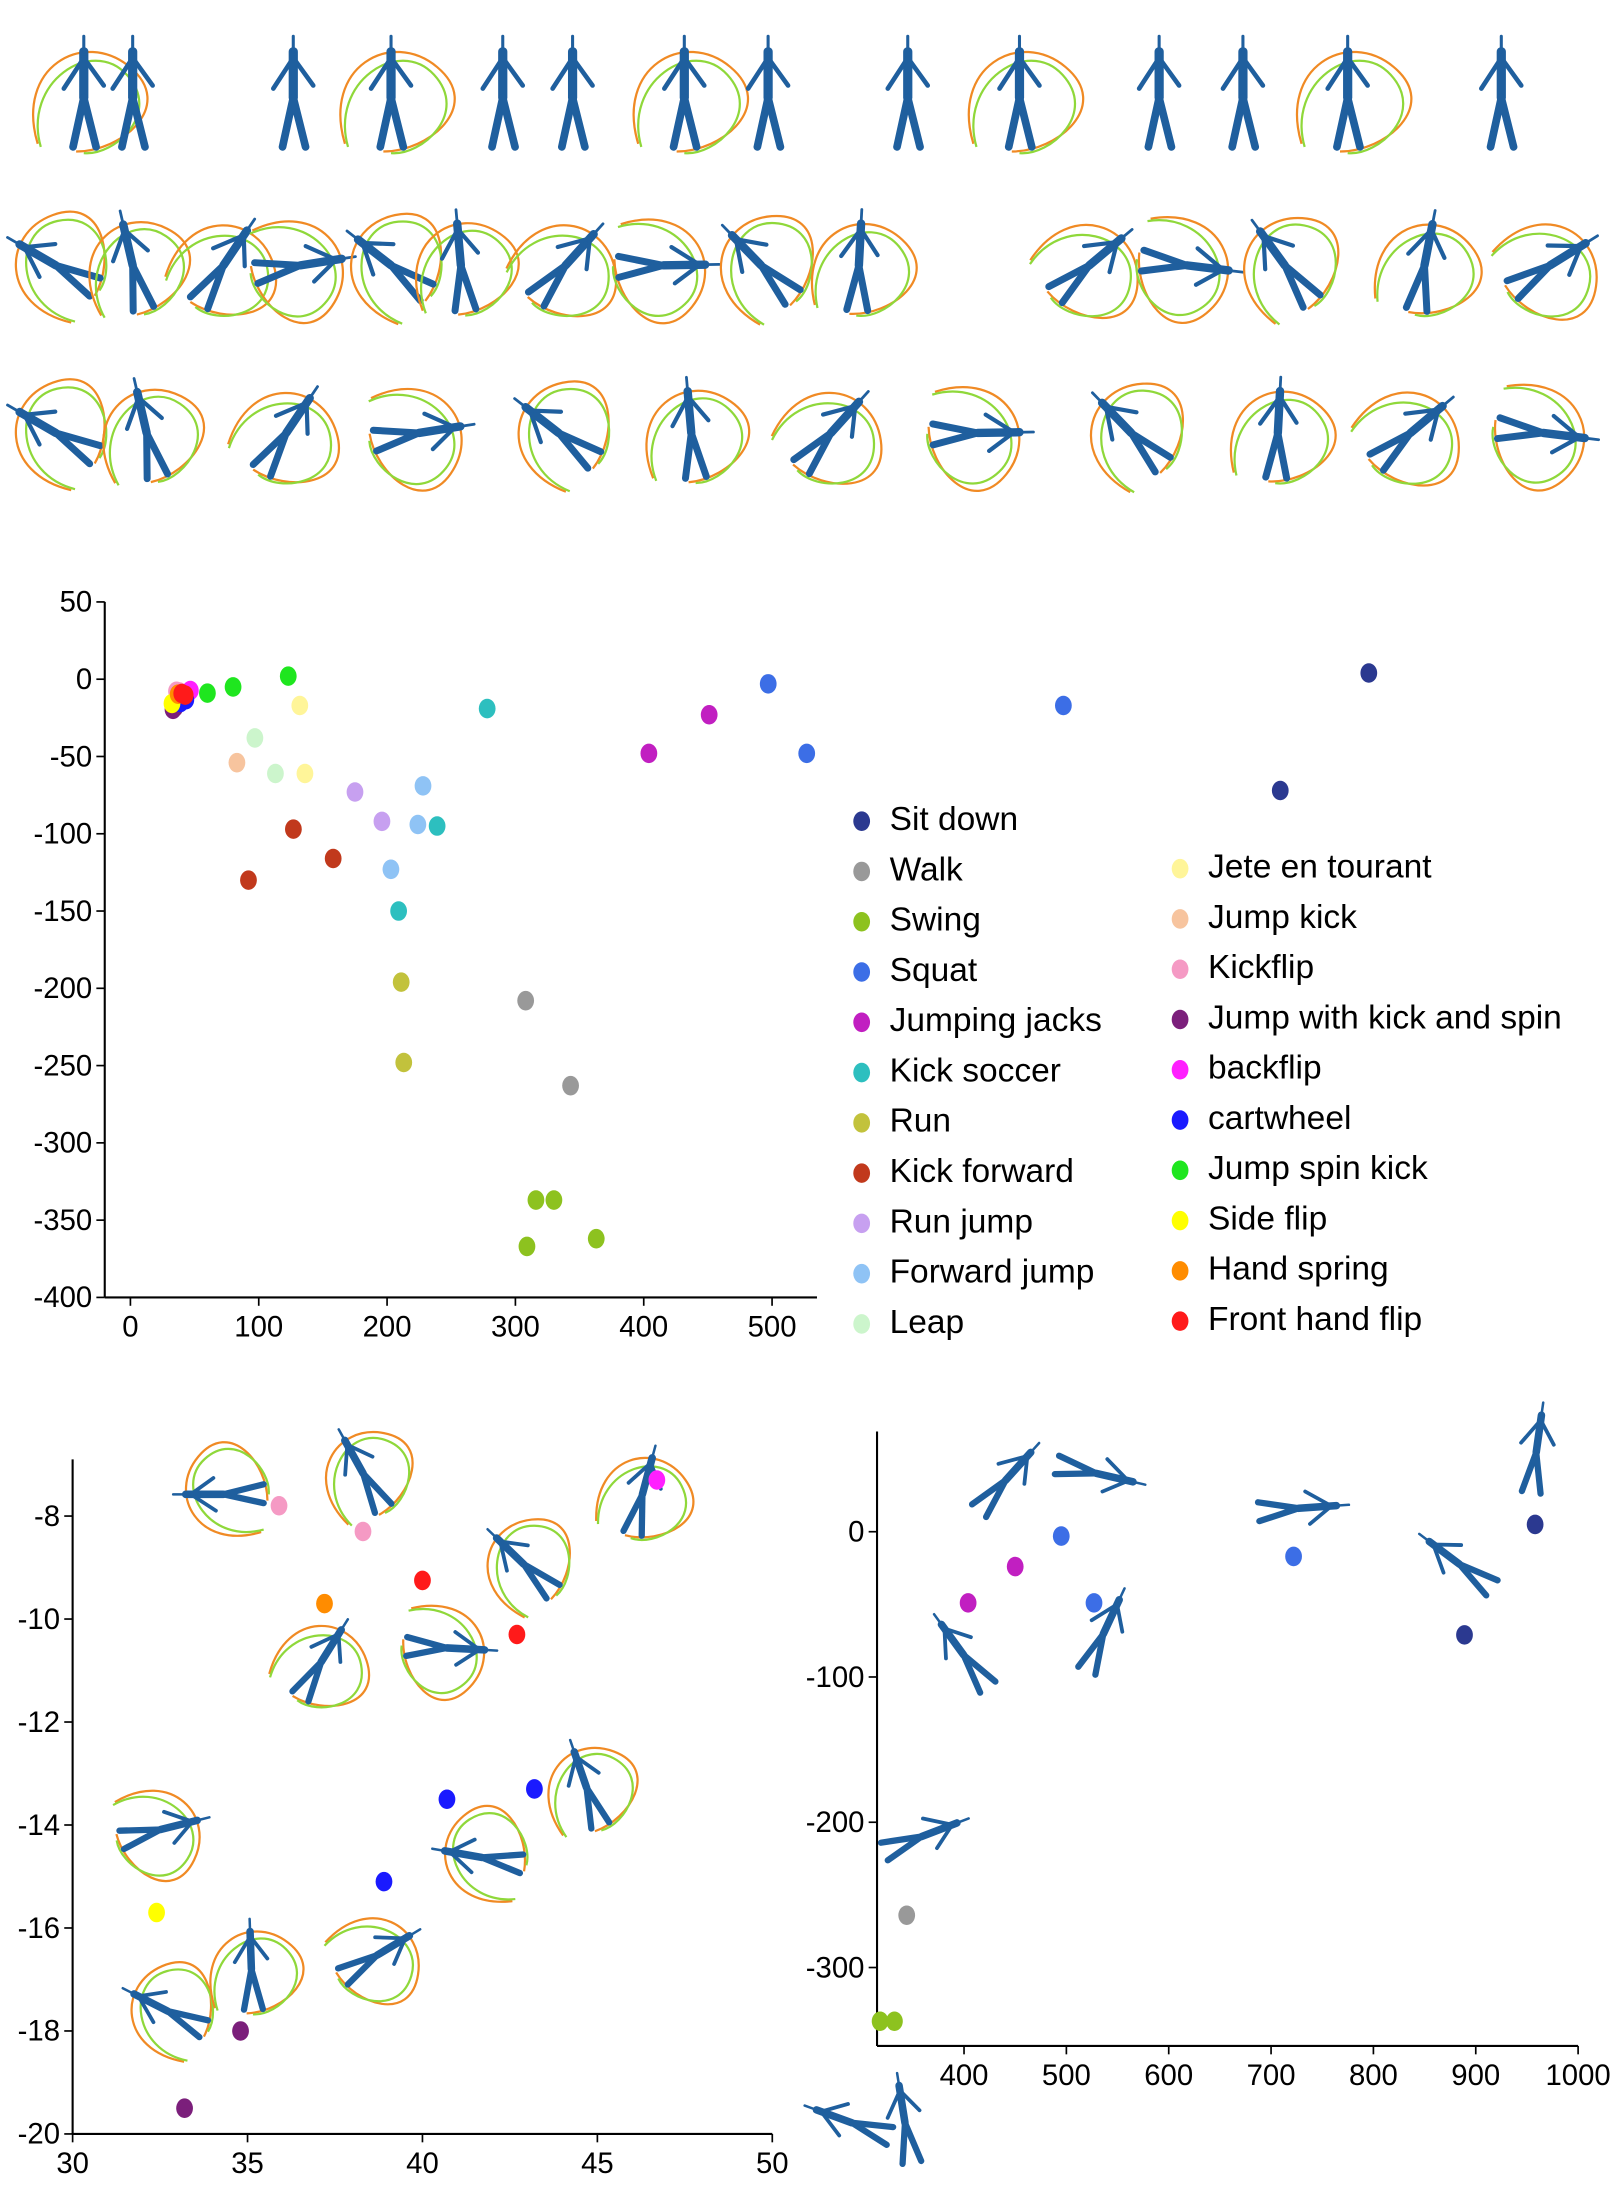 Image resolution: width=1620 pixels, height=2206 pixels. I want to click on legend-label: Leap, so click(927, 1322).